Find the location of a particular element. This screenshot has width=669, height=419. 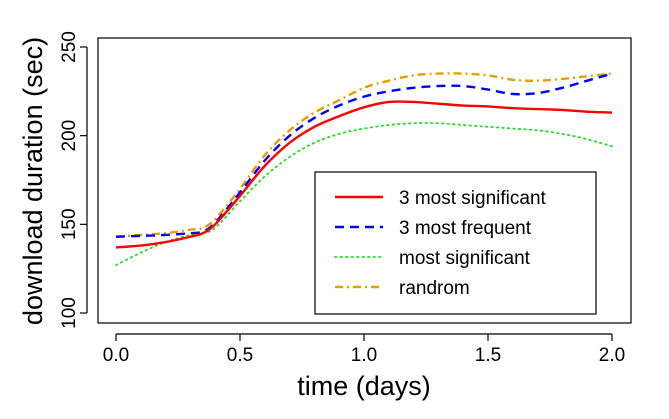

x-tick-label: 1.5 is located at coordinates (488, 355).